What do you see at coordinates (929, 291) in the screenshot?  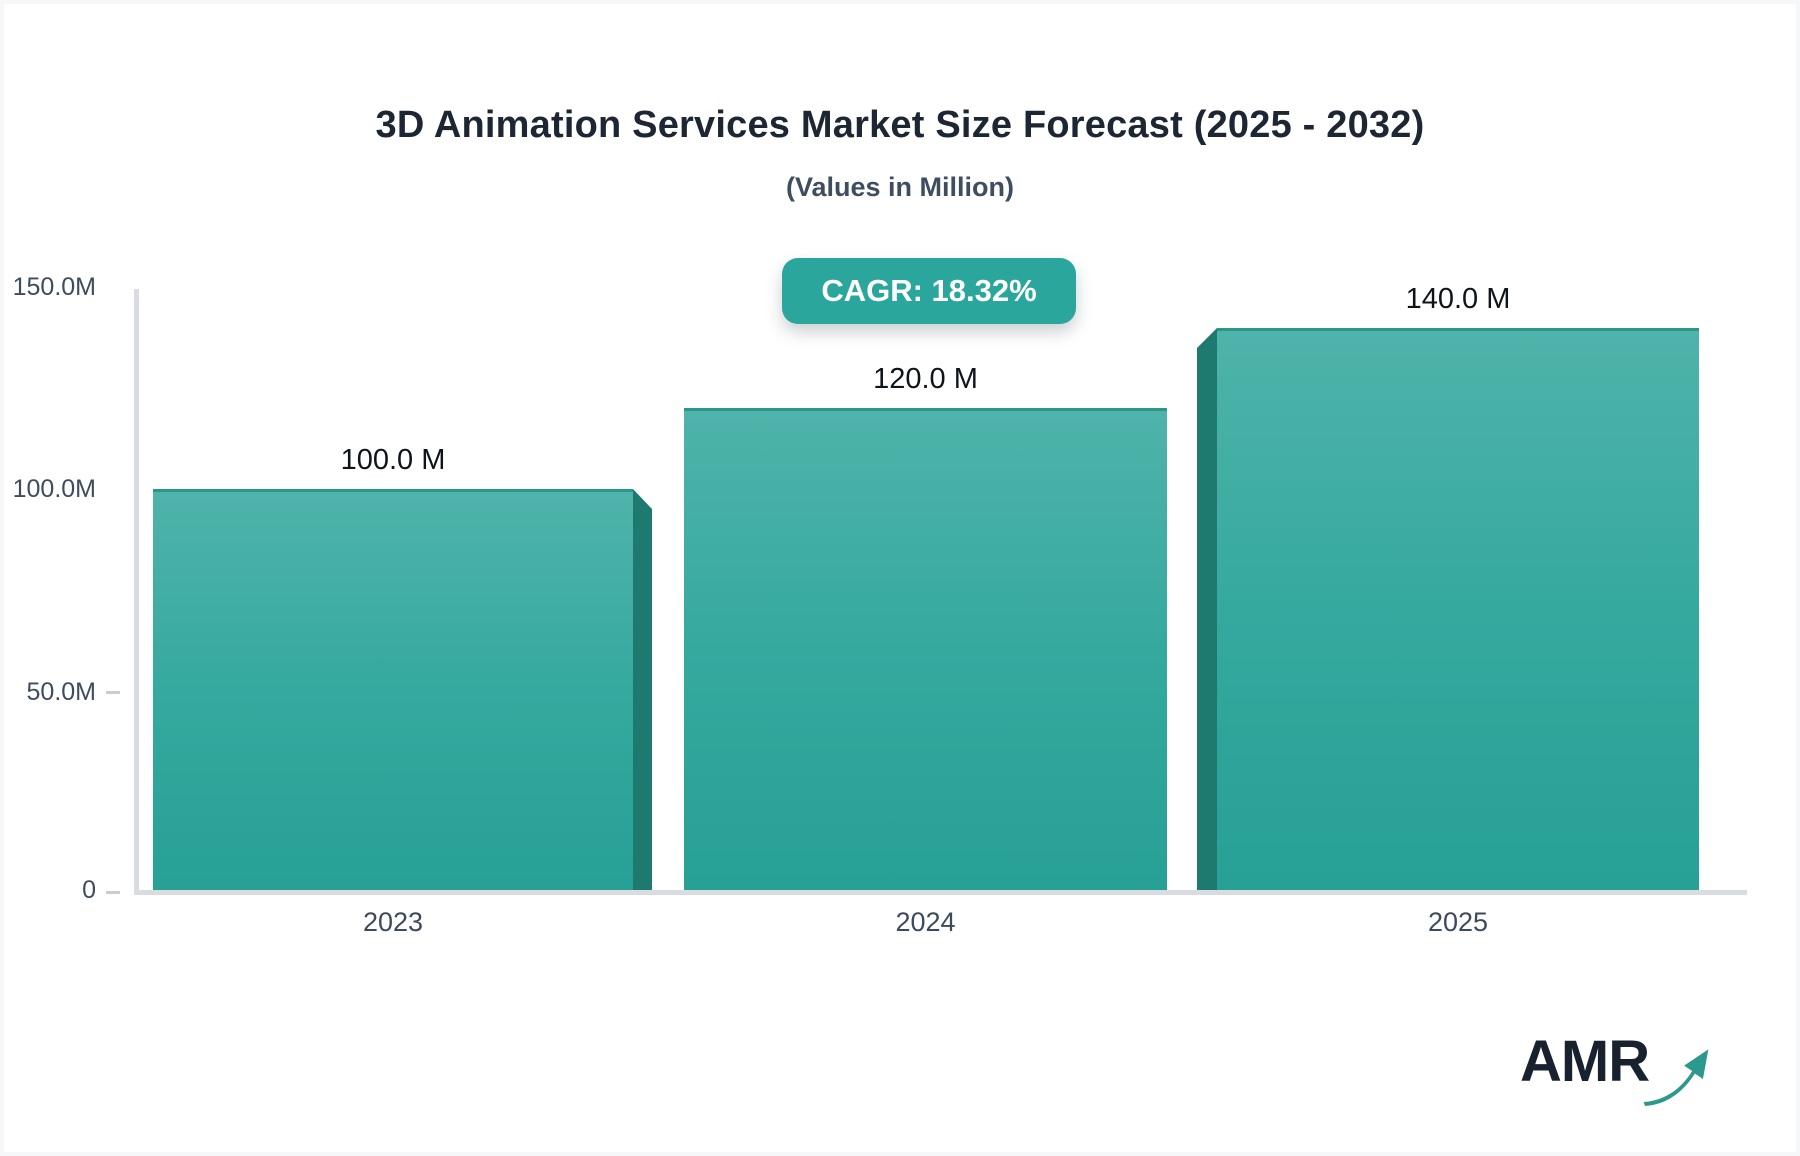 I see `cagr-badge: CAGR: 18.32%` at bounding box center [929, 291].